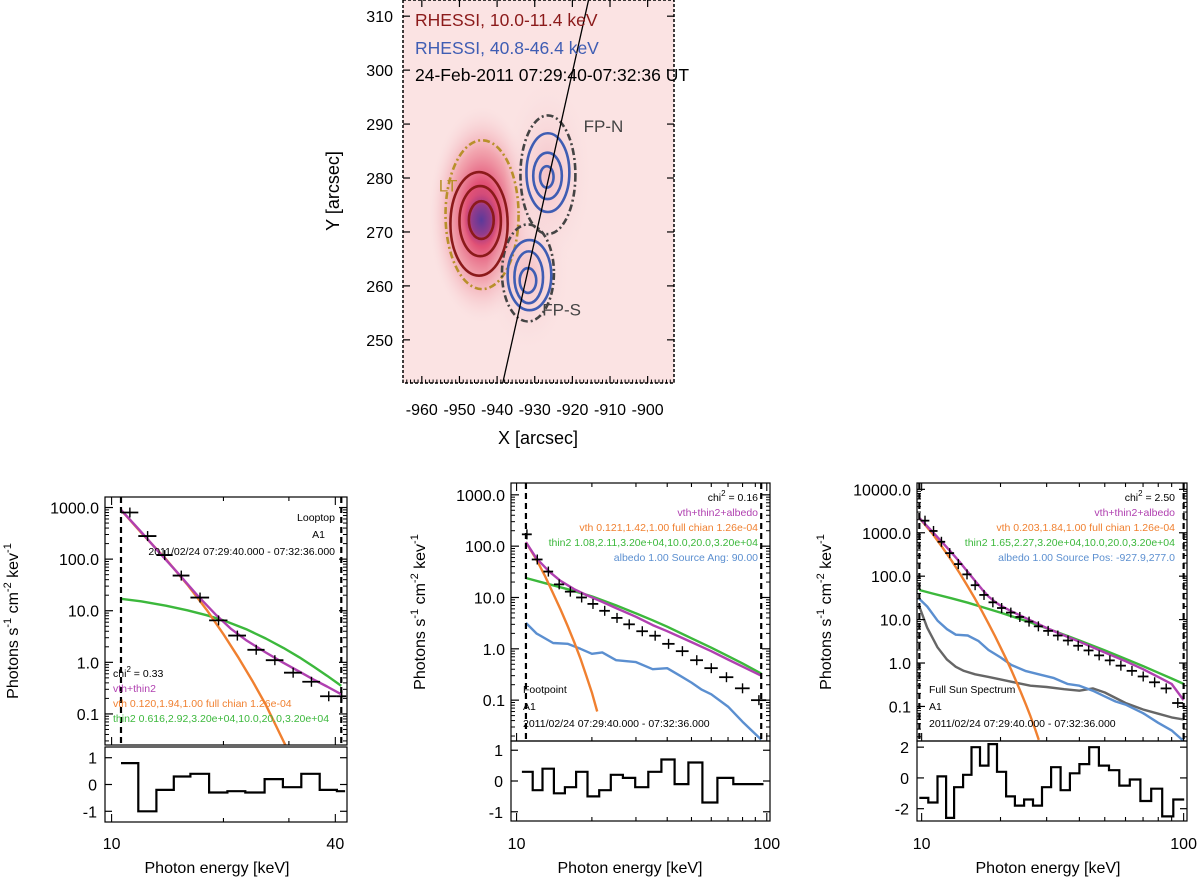 This screenshot has height=881, width=1200. I want to click on map-ytick-label: 290, so click(379, 125).